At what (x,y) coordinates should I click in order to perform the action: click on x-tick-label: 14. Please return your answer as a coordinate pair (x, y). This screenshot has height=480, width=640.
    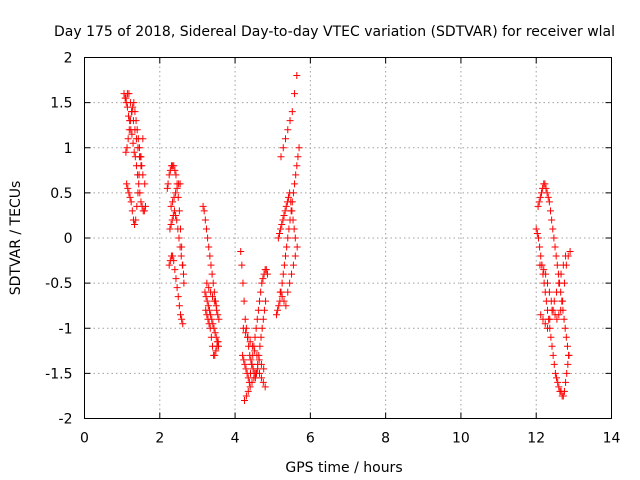
    Looking at the image, I should click on (612, 439).